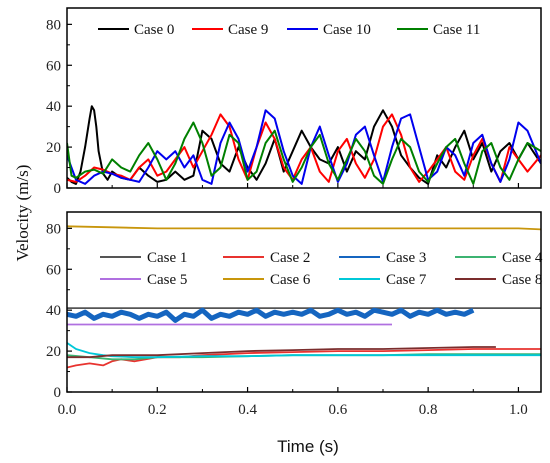 The image size is (550, 463). Describe the element at coordinates (406, 280) in the screenshot. I see `legend-label: Case 7` at that location.